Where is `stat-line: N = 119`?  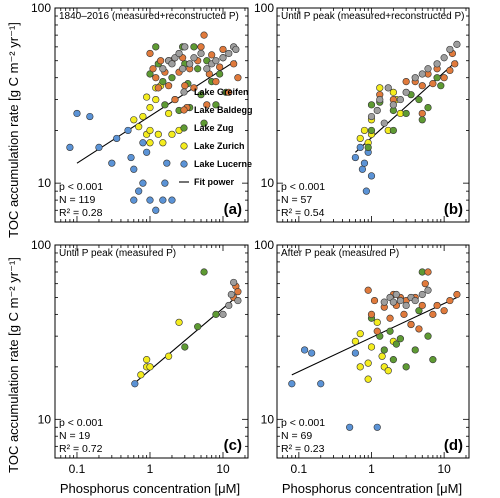
stat-line: N = 119 is located at coordinates (77, 200).